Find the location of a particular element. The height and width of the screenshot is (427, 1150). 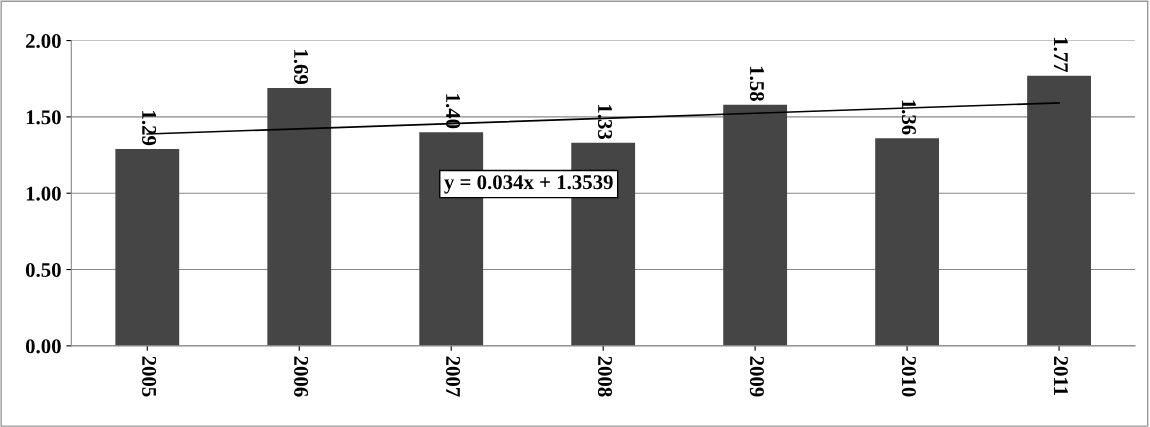

x-tick-label: 2009 is located at coordinates (756, 376).